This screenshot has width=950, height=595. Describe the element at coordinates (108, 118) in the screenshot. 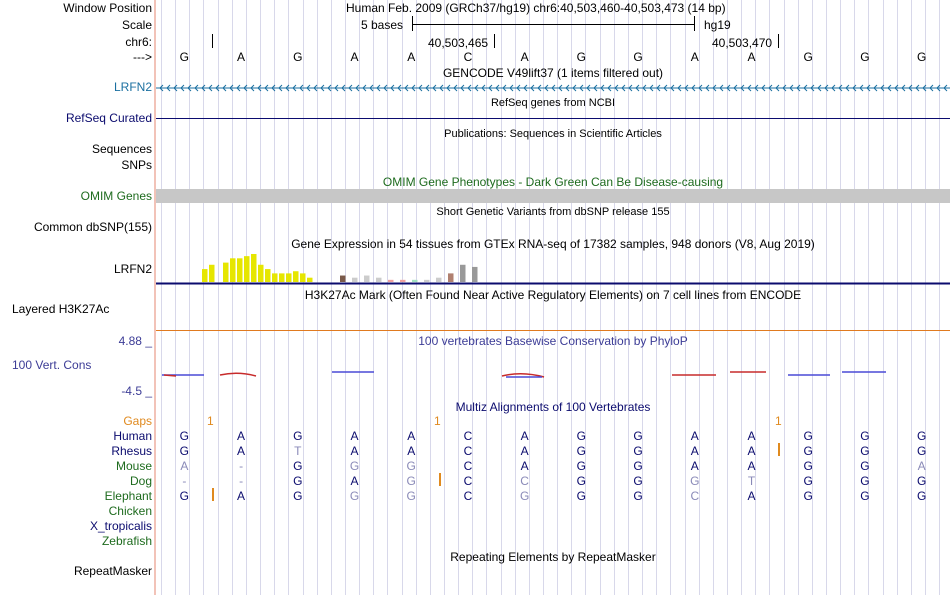

I see `track-label-refseq-curated: RefSeq Curated` at that location.